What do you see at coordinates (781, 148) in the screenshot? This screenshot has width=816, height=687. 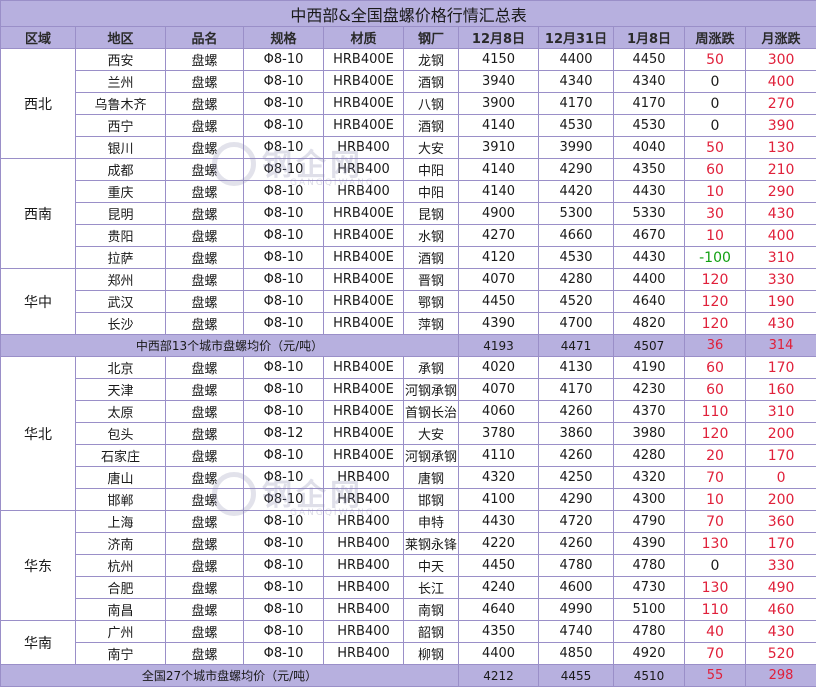 I see `monthly-change-cell: 130` at bounding box center [781, 148].